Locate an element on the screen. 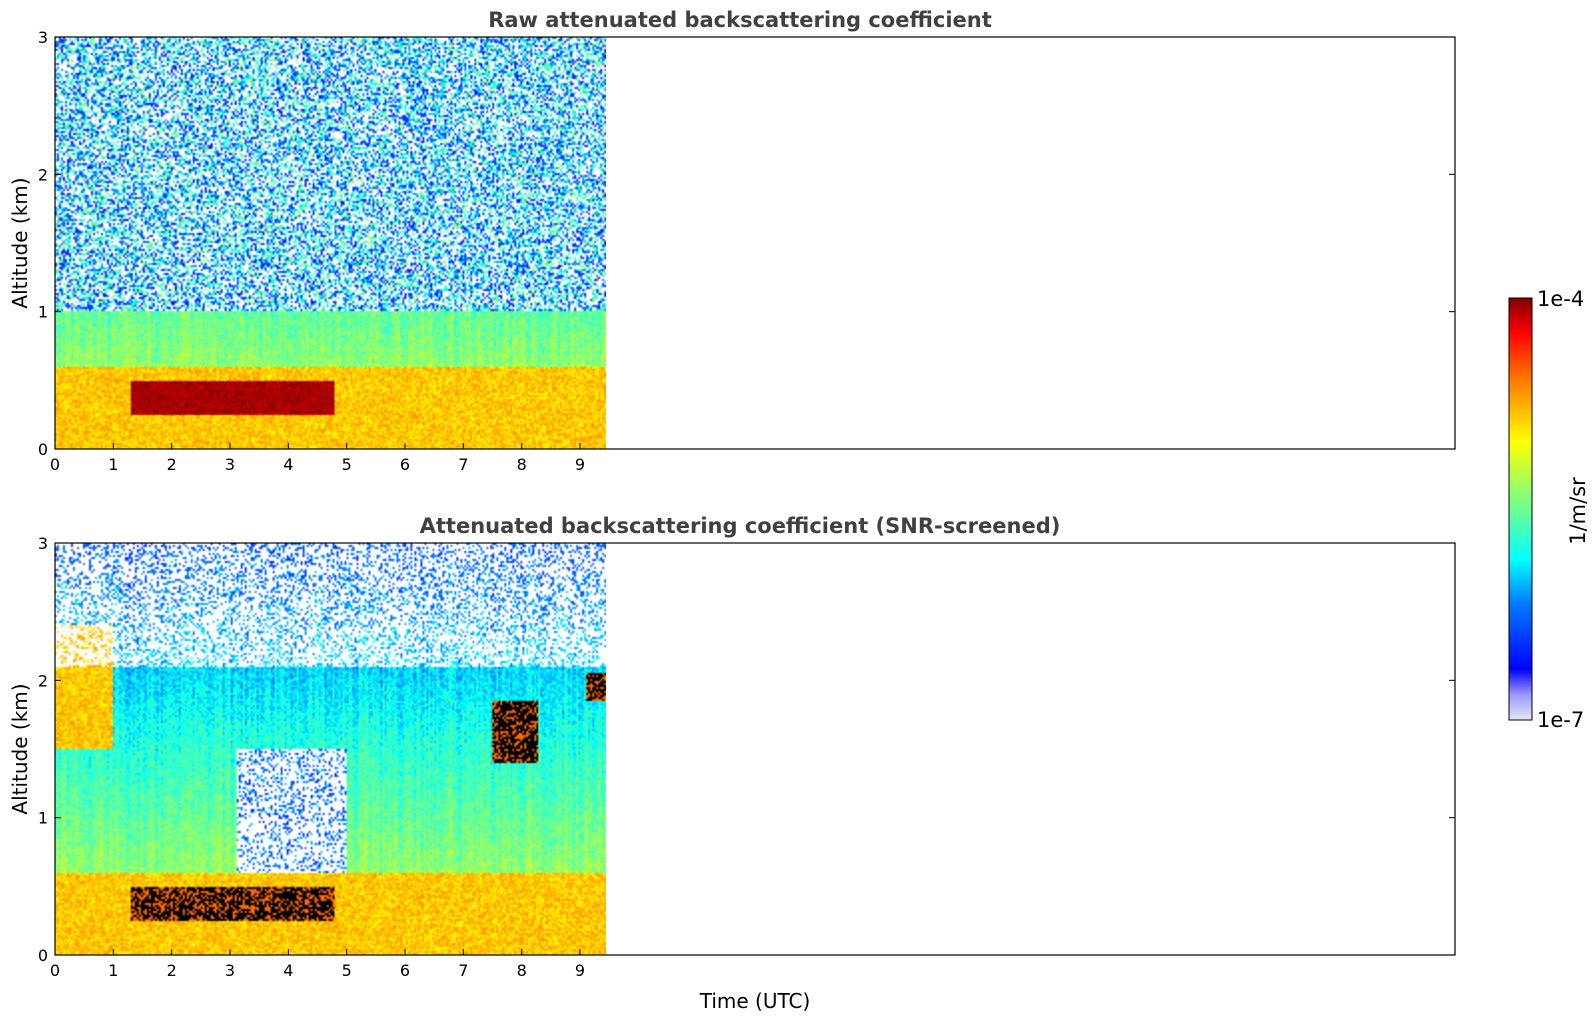 The height and width of the screenshot is (1020, 1595). panel-1-x-axis: 0 1 2 3 4 5 6 7 8 9 is located at coordinates (317, 458).